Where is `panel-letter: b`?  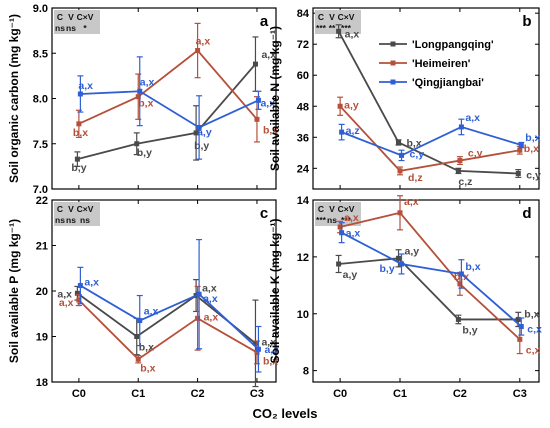
panel-letter: b is located at coordinates (526, 21).